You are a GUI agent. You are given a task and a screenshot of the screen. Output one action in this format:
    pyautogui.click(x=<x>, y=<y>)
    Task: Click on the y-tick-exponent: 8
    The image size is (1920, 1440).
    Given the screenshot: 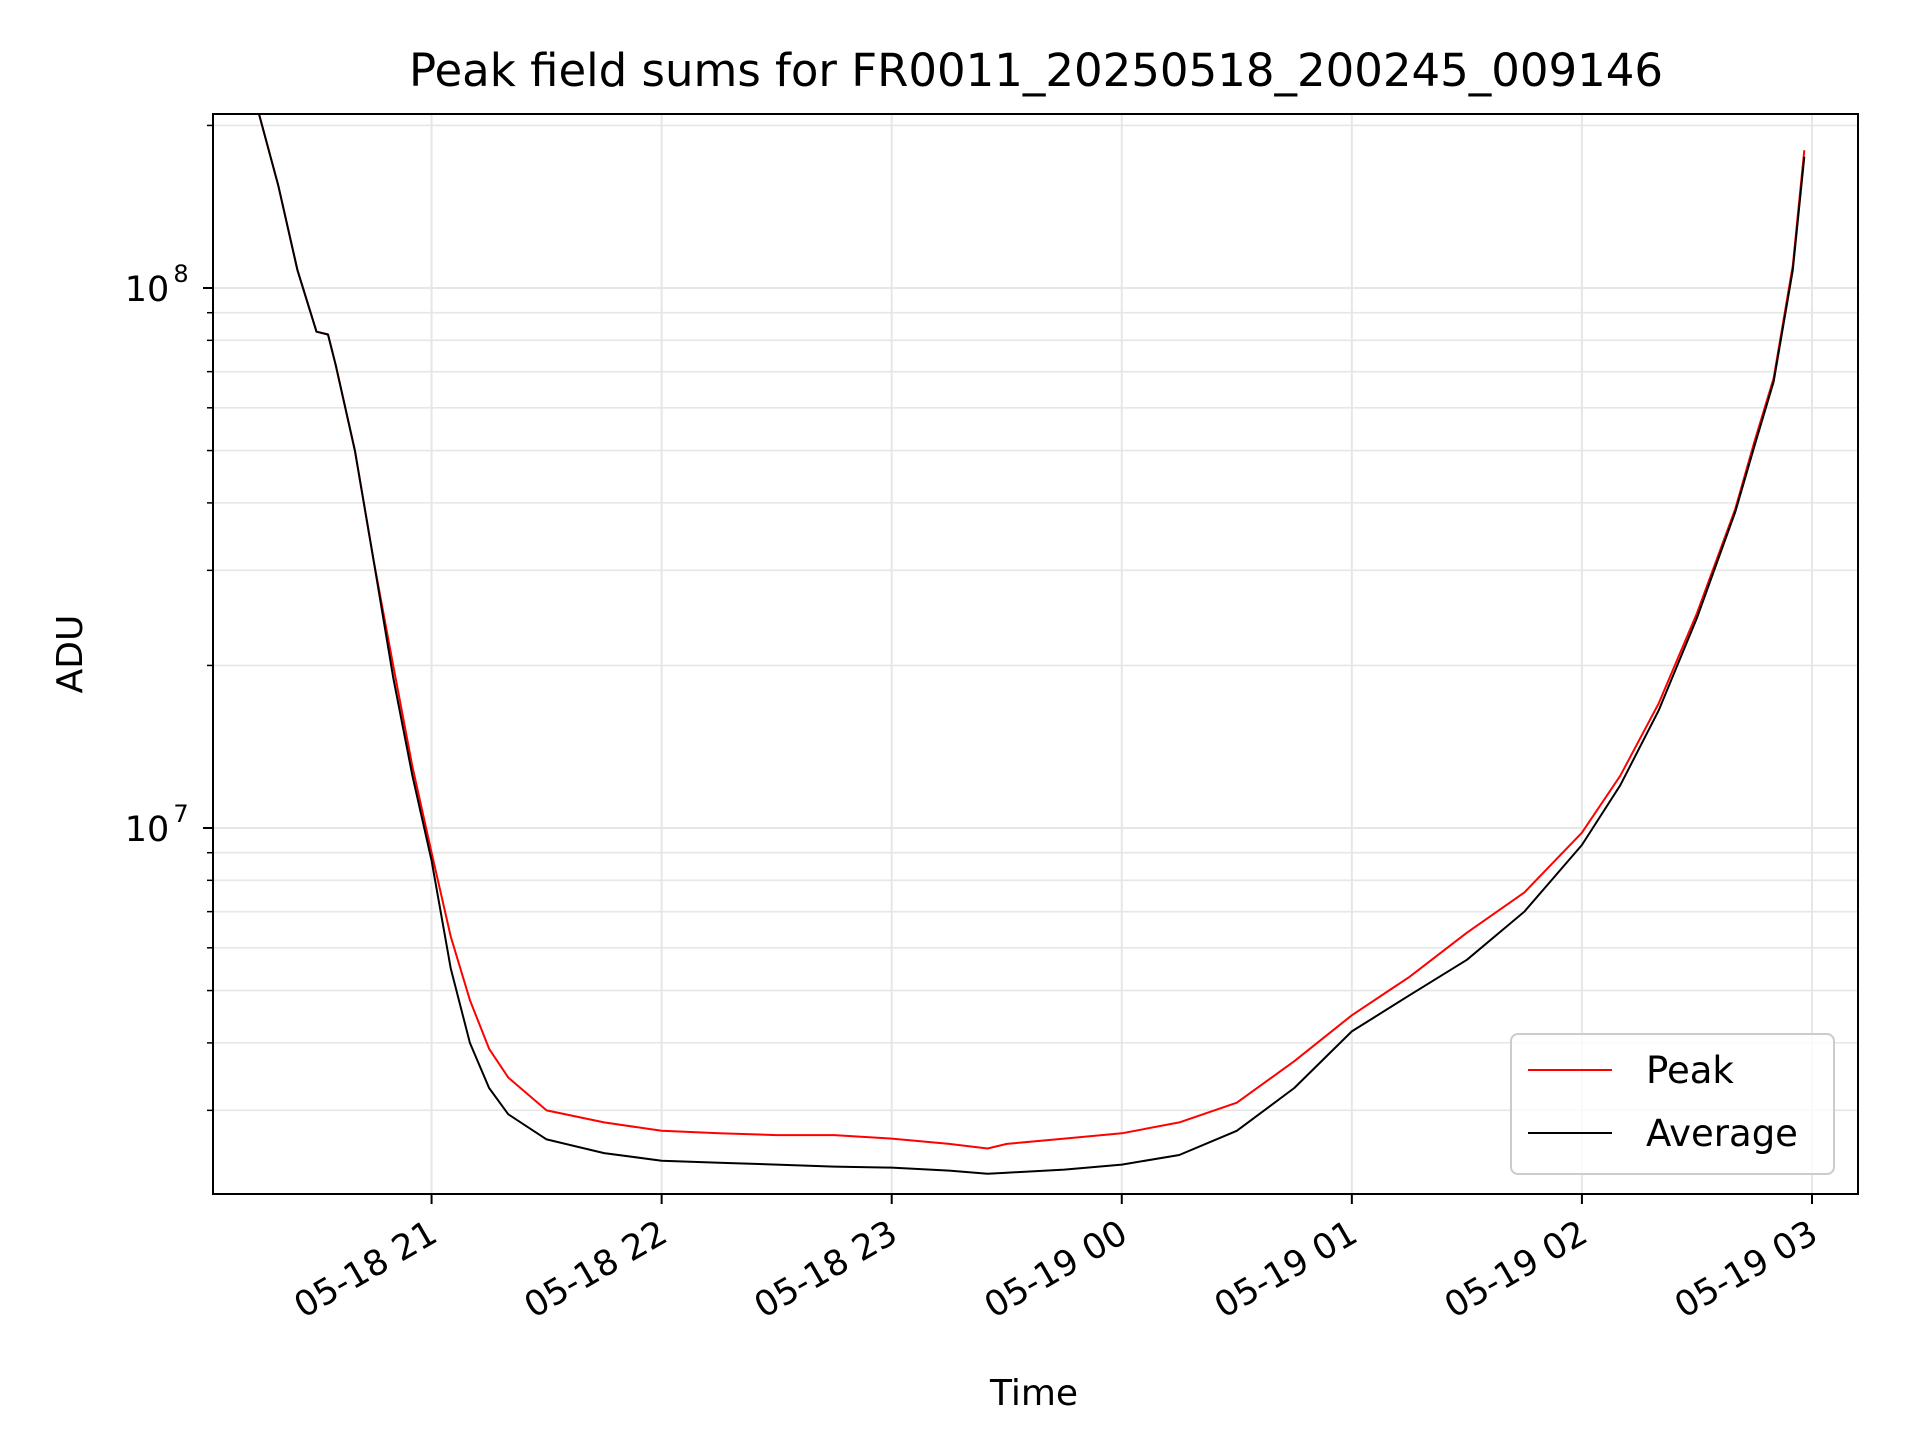 What is the action you would take?
    pyautogui.click(x=180, y=274)
    